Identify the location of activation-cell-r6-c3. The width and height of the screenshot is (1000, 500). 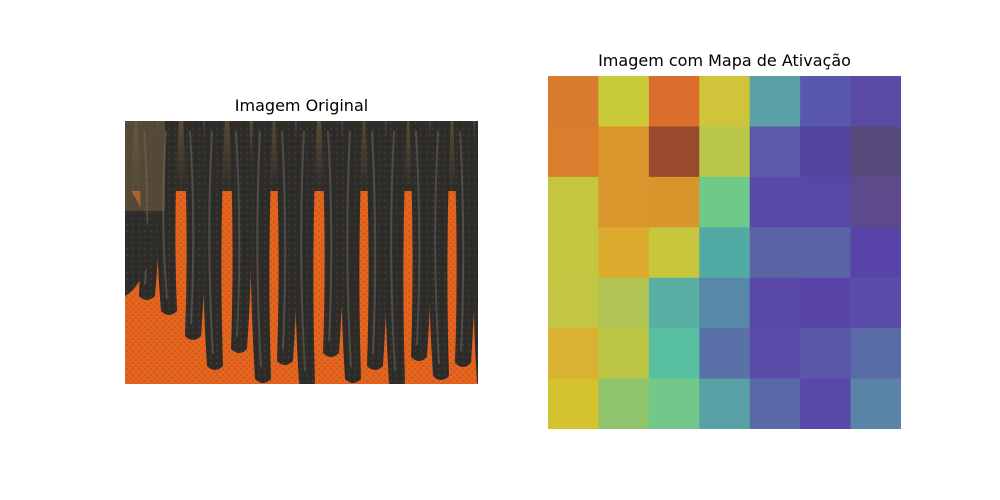
(725, 403).